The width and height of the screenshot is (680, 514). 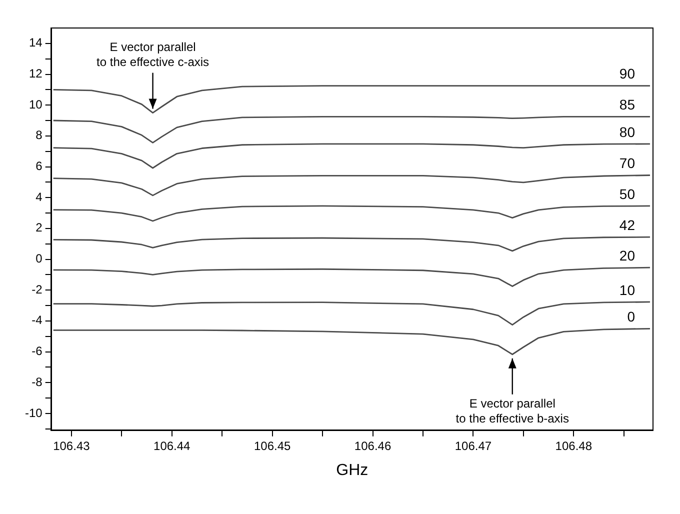 What do you see at coordinates (71, 445) in the screenshot?
I see `x-tick-label: 106.43` at bounding box center [71, 445].